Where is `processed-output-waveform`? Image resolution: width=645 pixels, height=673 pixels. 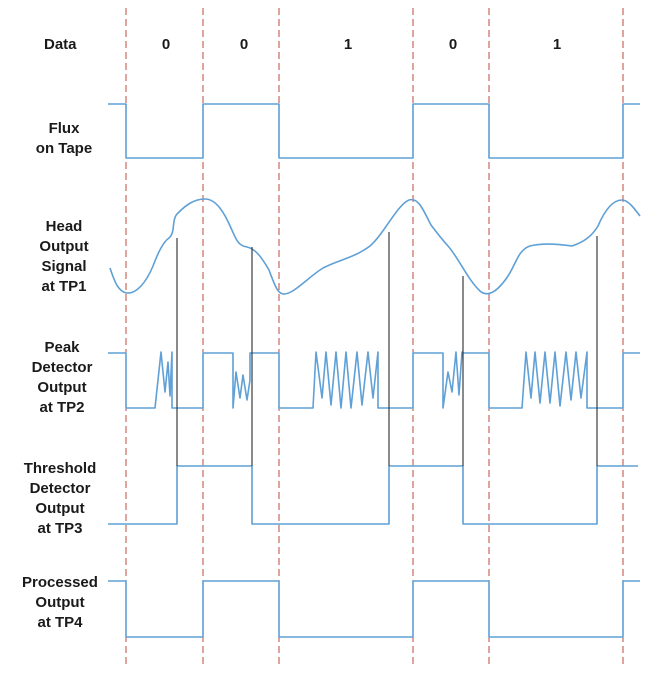
processed-output-waveform is located at coordinates (374, 609).